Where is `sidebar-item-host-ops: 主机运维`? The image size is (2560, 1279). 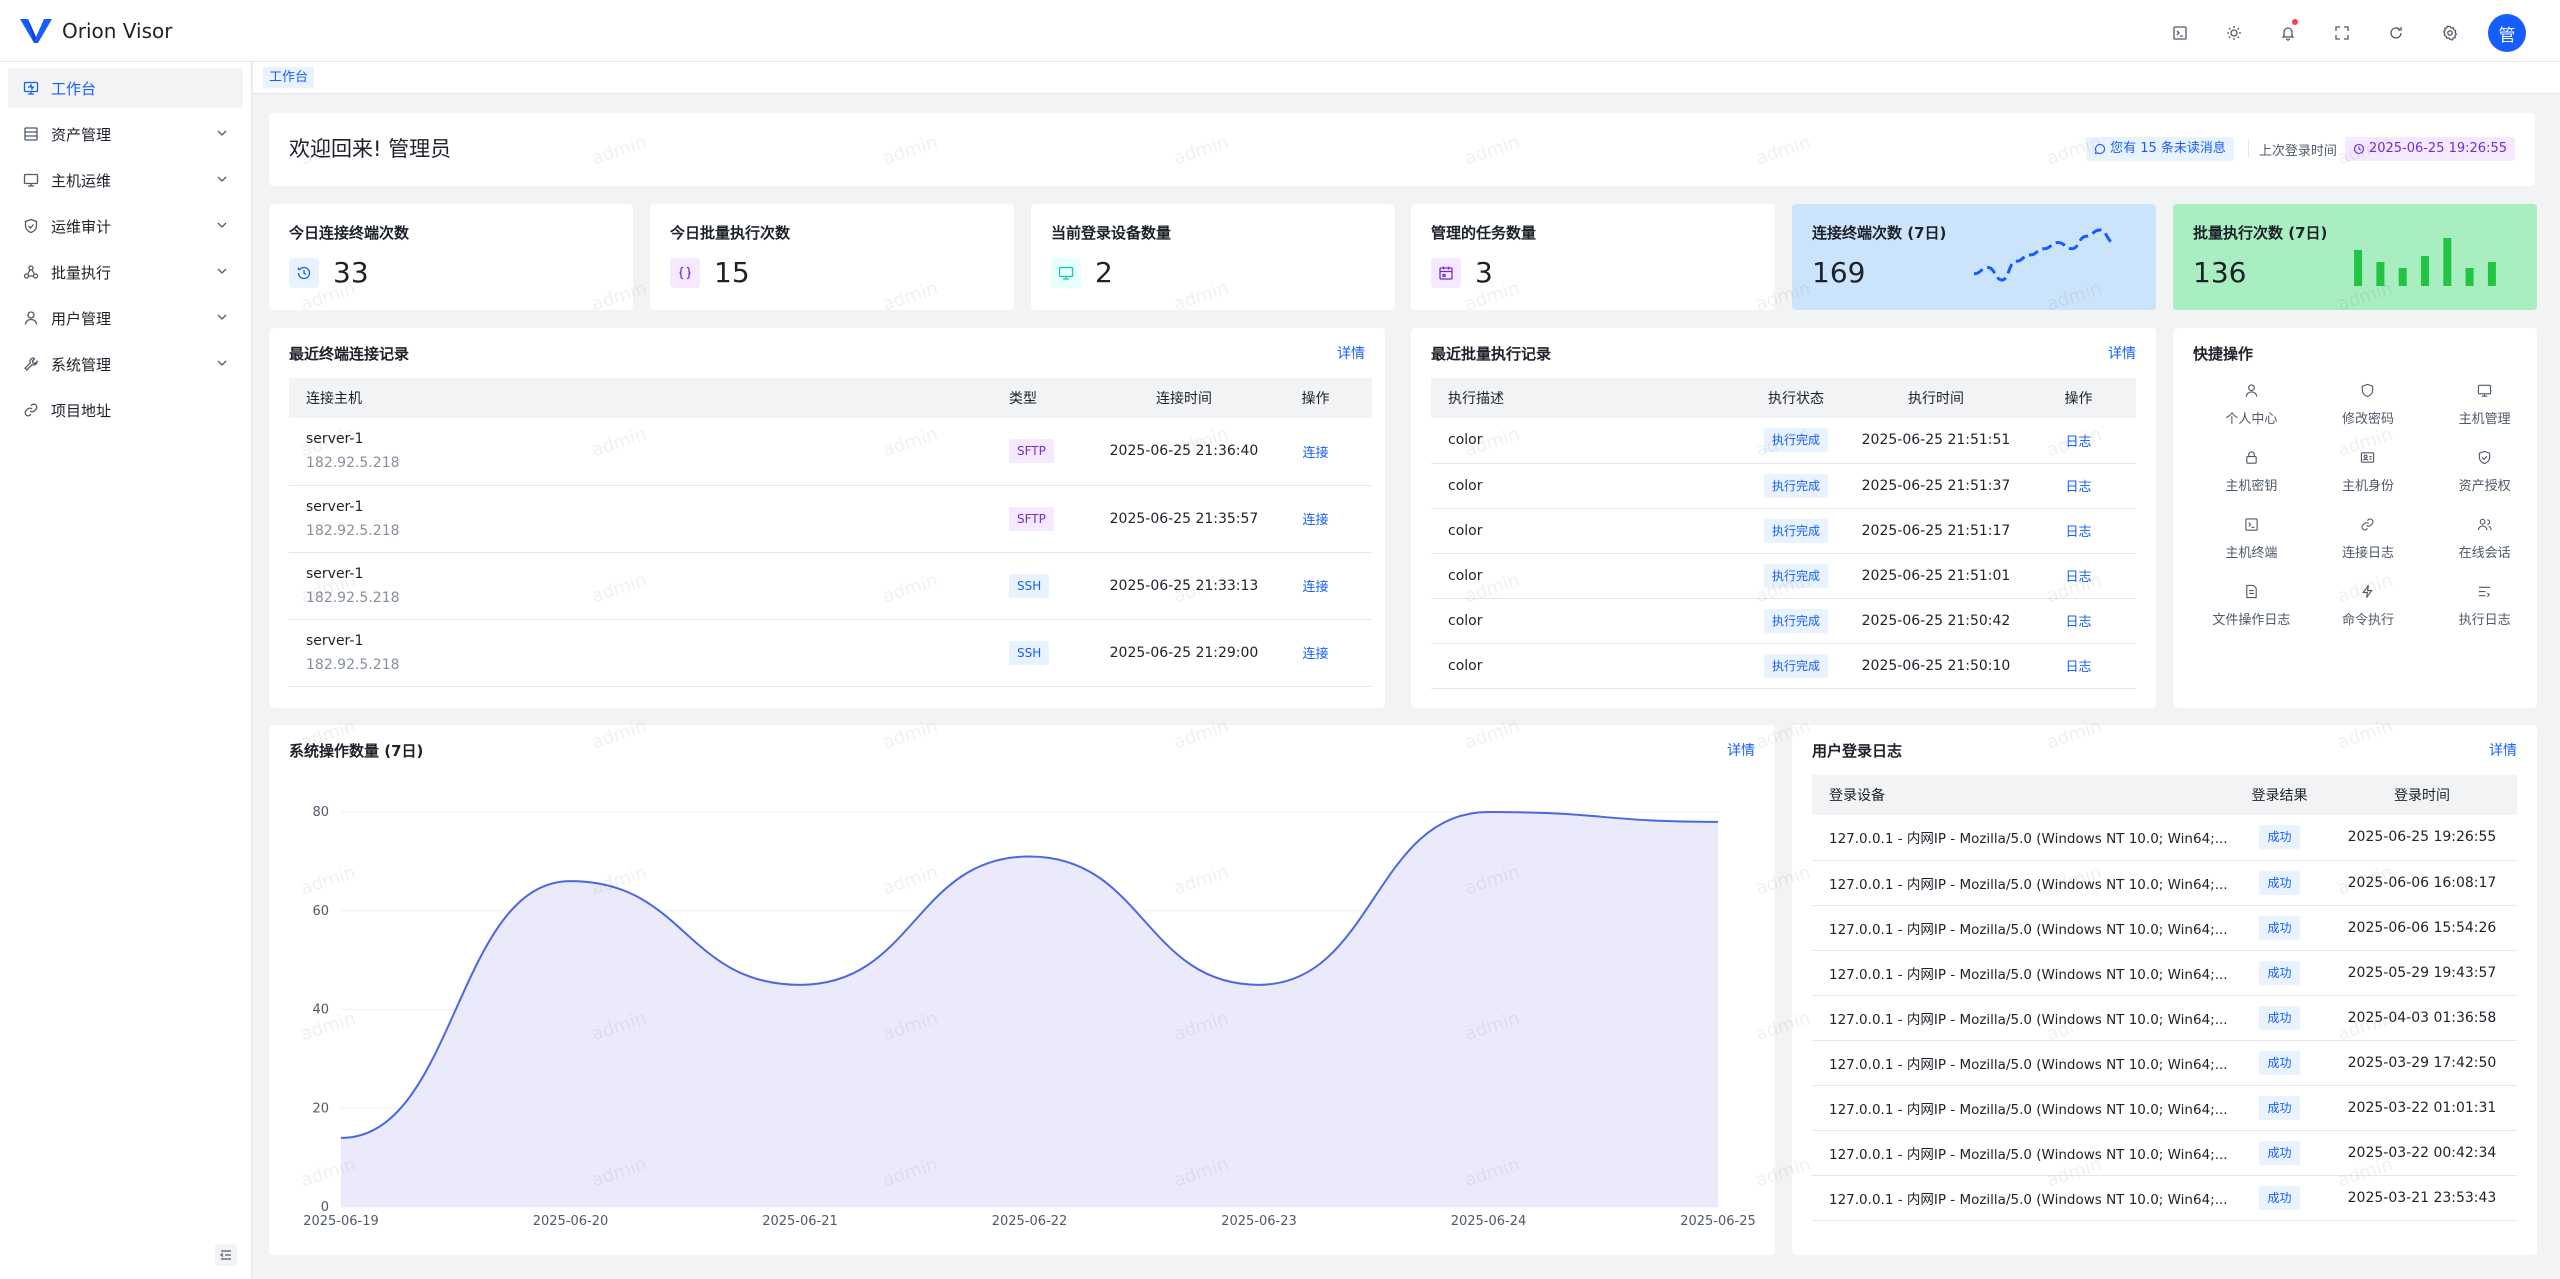 sidebar-item-host-ops: 主机运维 is located at coordinates (125, 180).